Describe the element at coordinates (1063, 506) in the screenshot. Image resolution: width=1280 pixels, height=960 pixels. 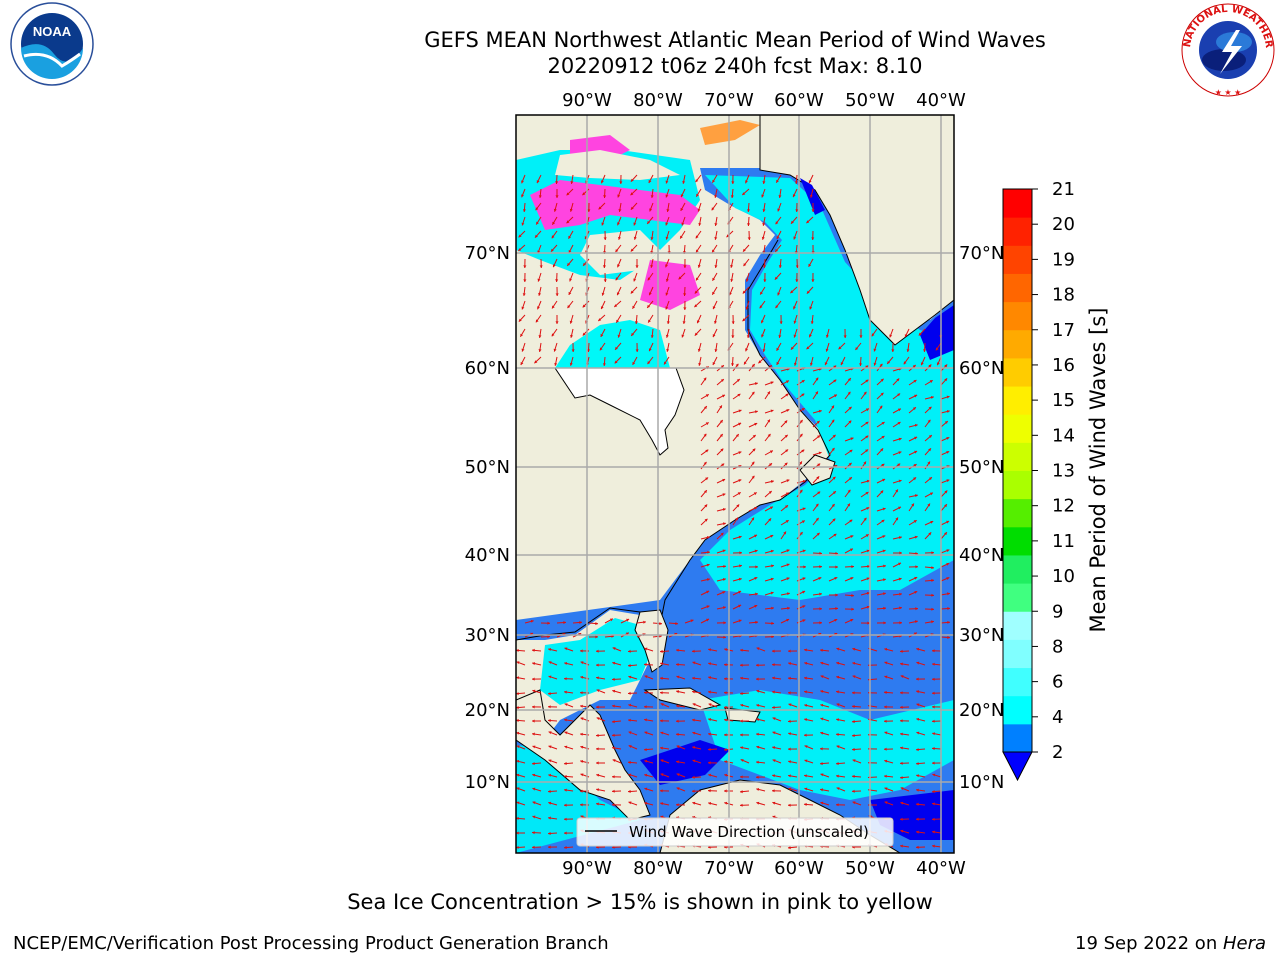
I see `colorbar-tick-label: 12` at that location.